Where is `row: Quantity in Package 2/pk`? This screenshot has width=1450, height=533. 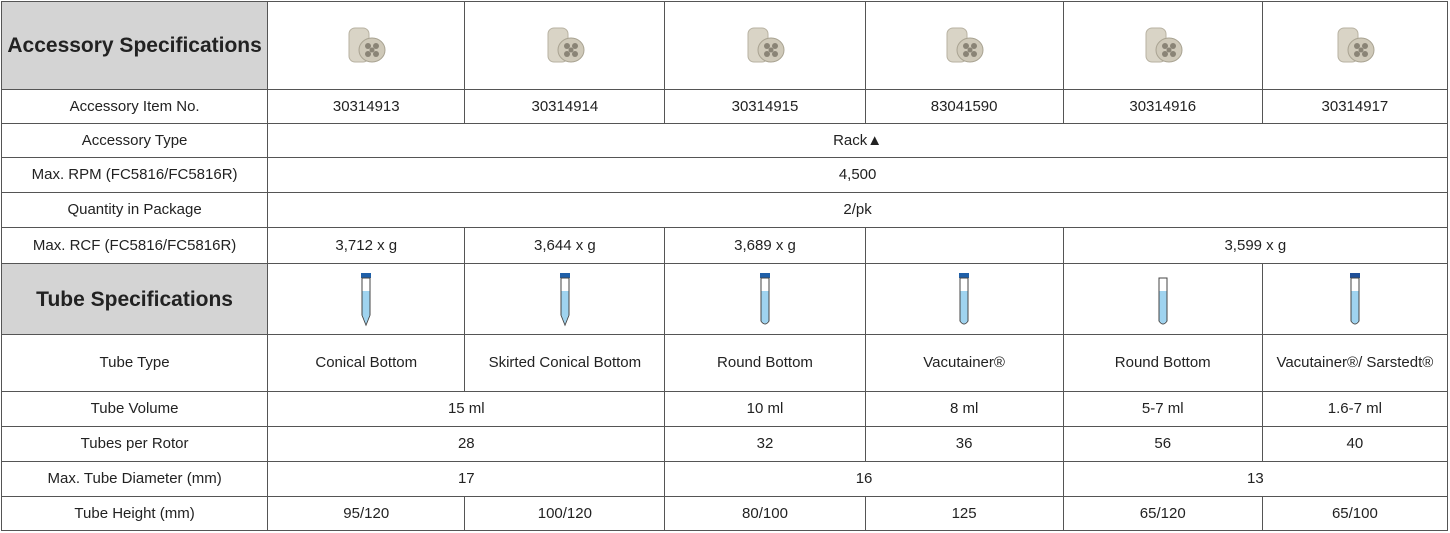
row: Quantity in Package 2/pk is located at coordinates (724, 210).